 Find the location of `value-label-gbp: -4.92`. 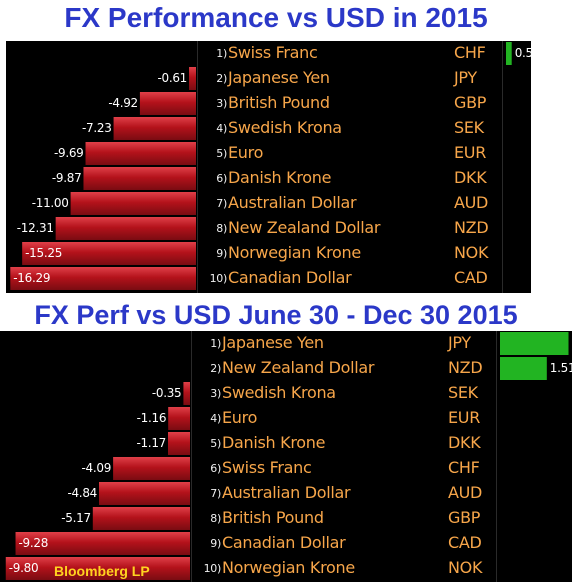

value-label-gbp: -4.92 is located at coordinates (123, 103).